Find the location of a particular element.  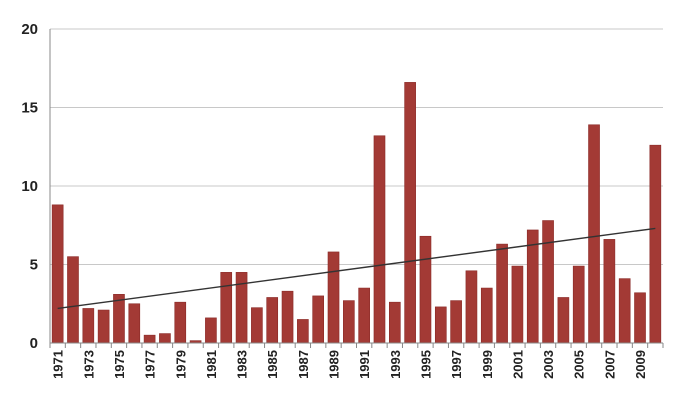

bar-1974 is located at coordinates (103, 326).